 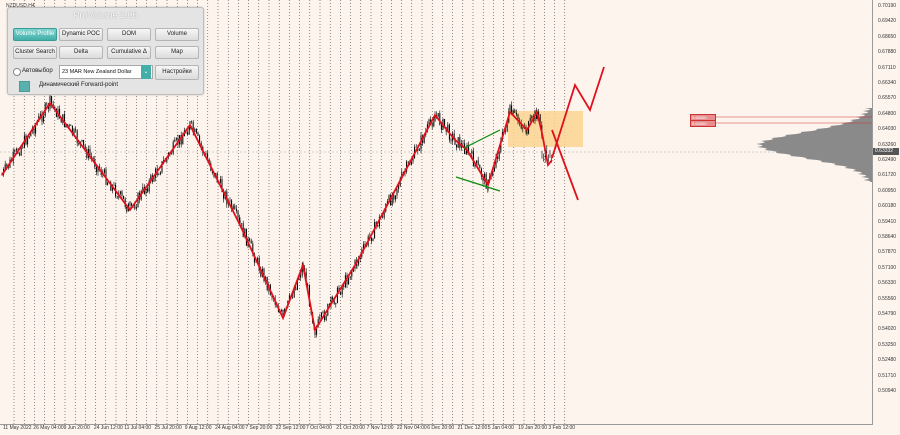 I want to click on time-tick: 26 May 04:00, so click(x=48, y=428).